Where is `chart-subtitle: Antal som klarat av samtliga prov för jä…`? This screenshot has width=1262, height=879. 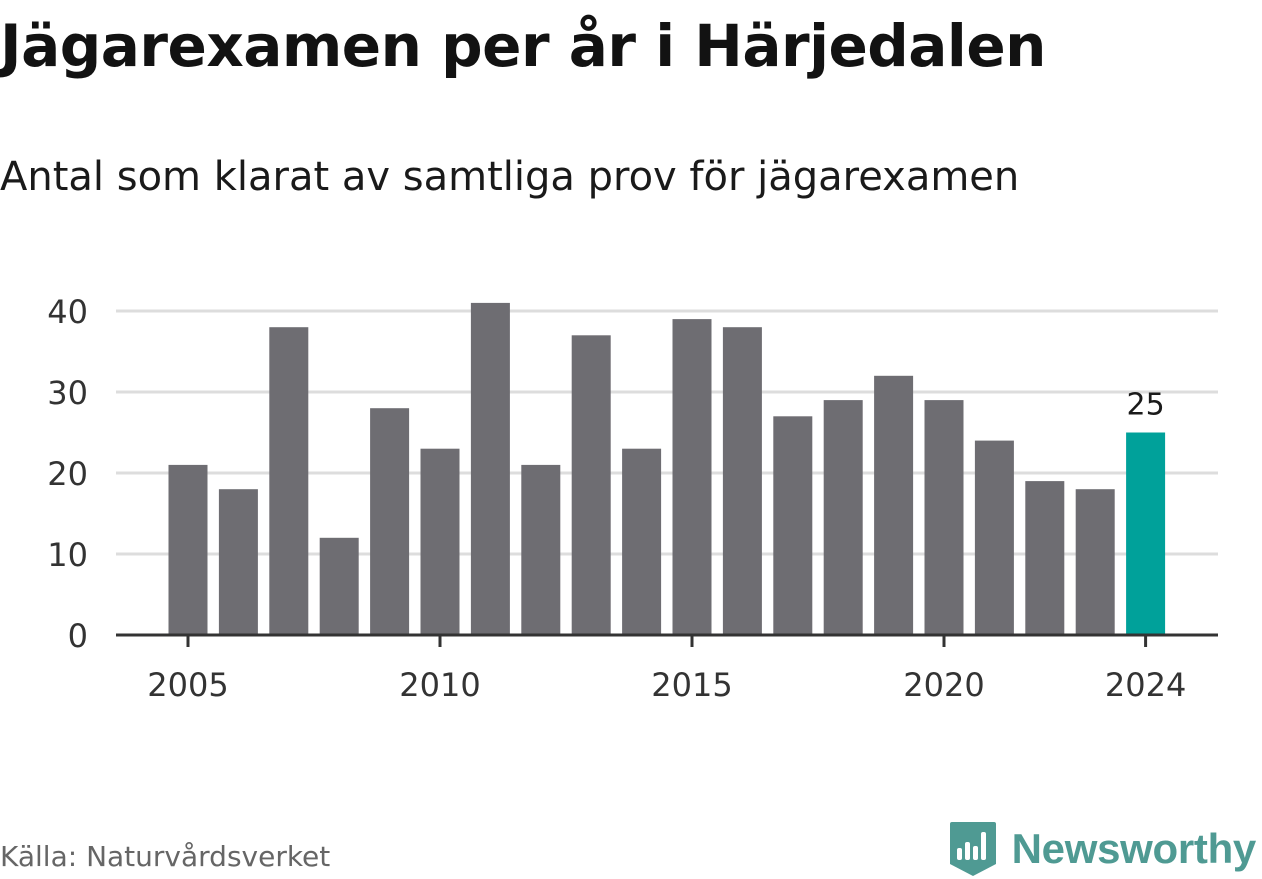 chart-subtitle: Antal som klarat av samtliga prov för jä… is located at coordinates (510, 177).